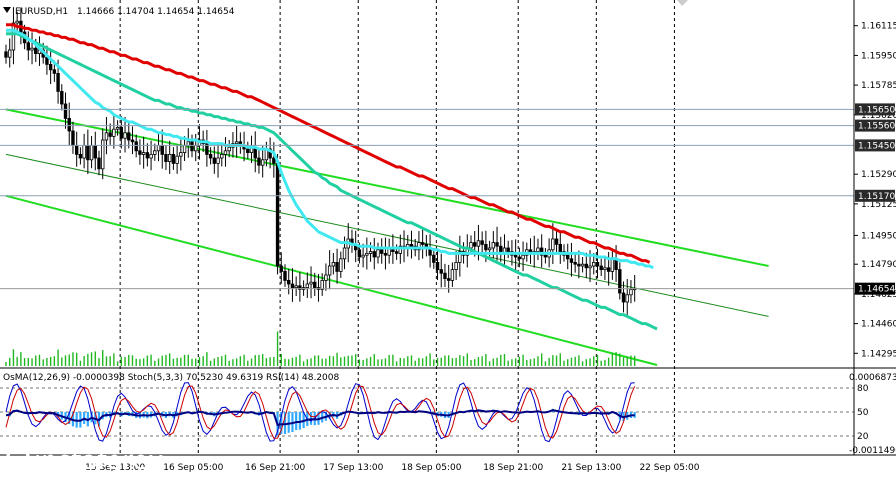 The image size is (896, 483). Describe the element at coordinates (878, 116) in the screenshot. I see `price-tick-label: 1.15620` at that location.